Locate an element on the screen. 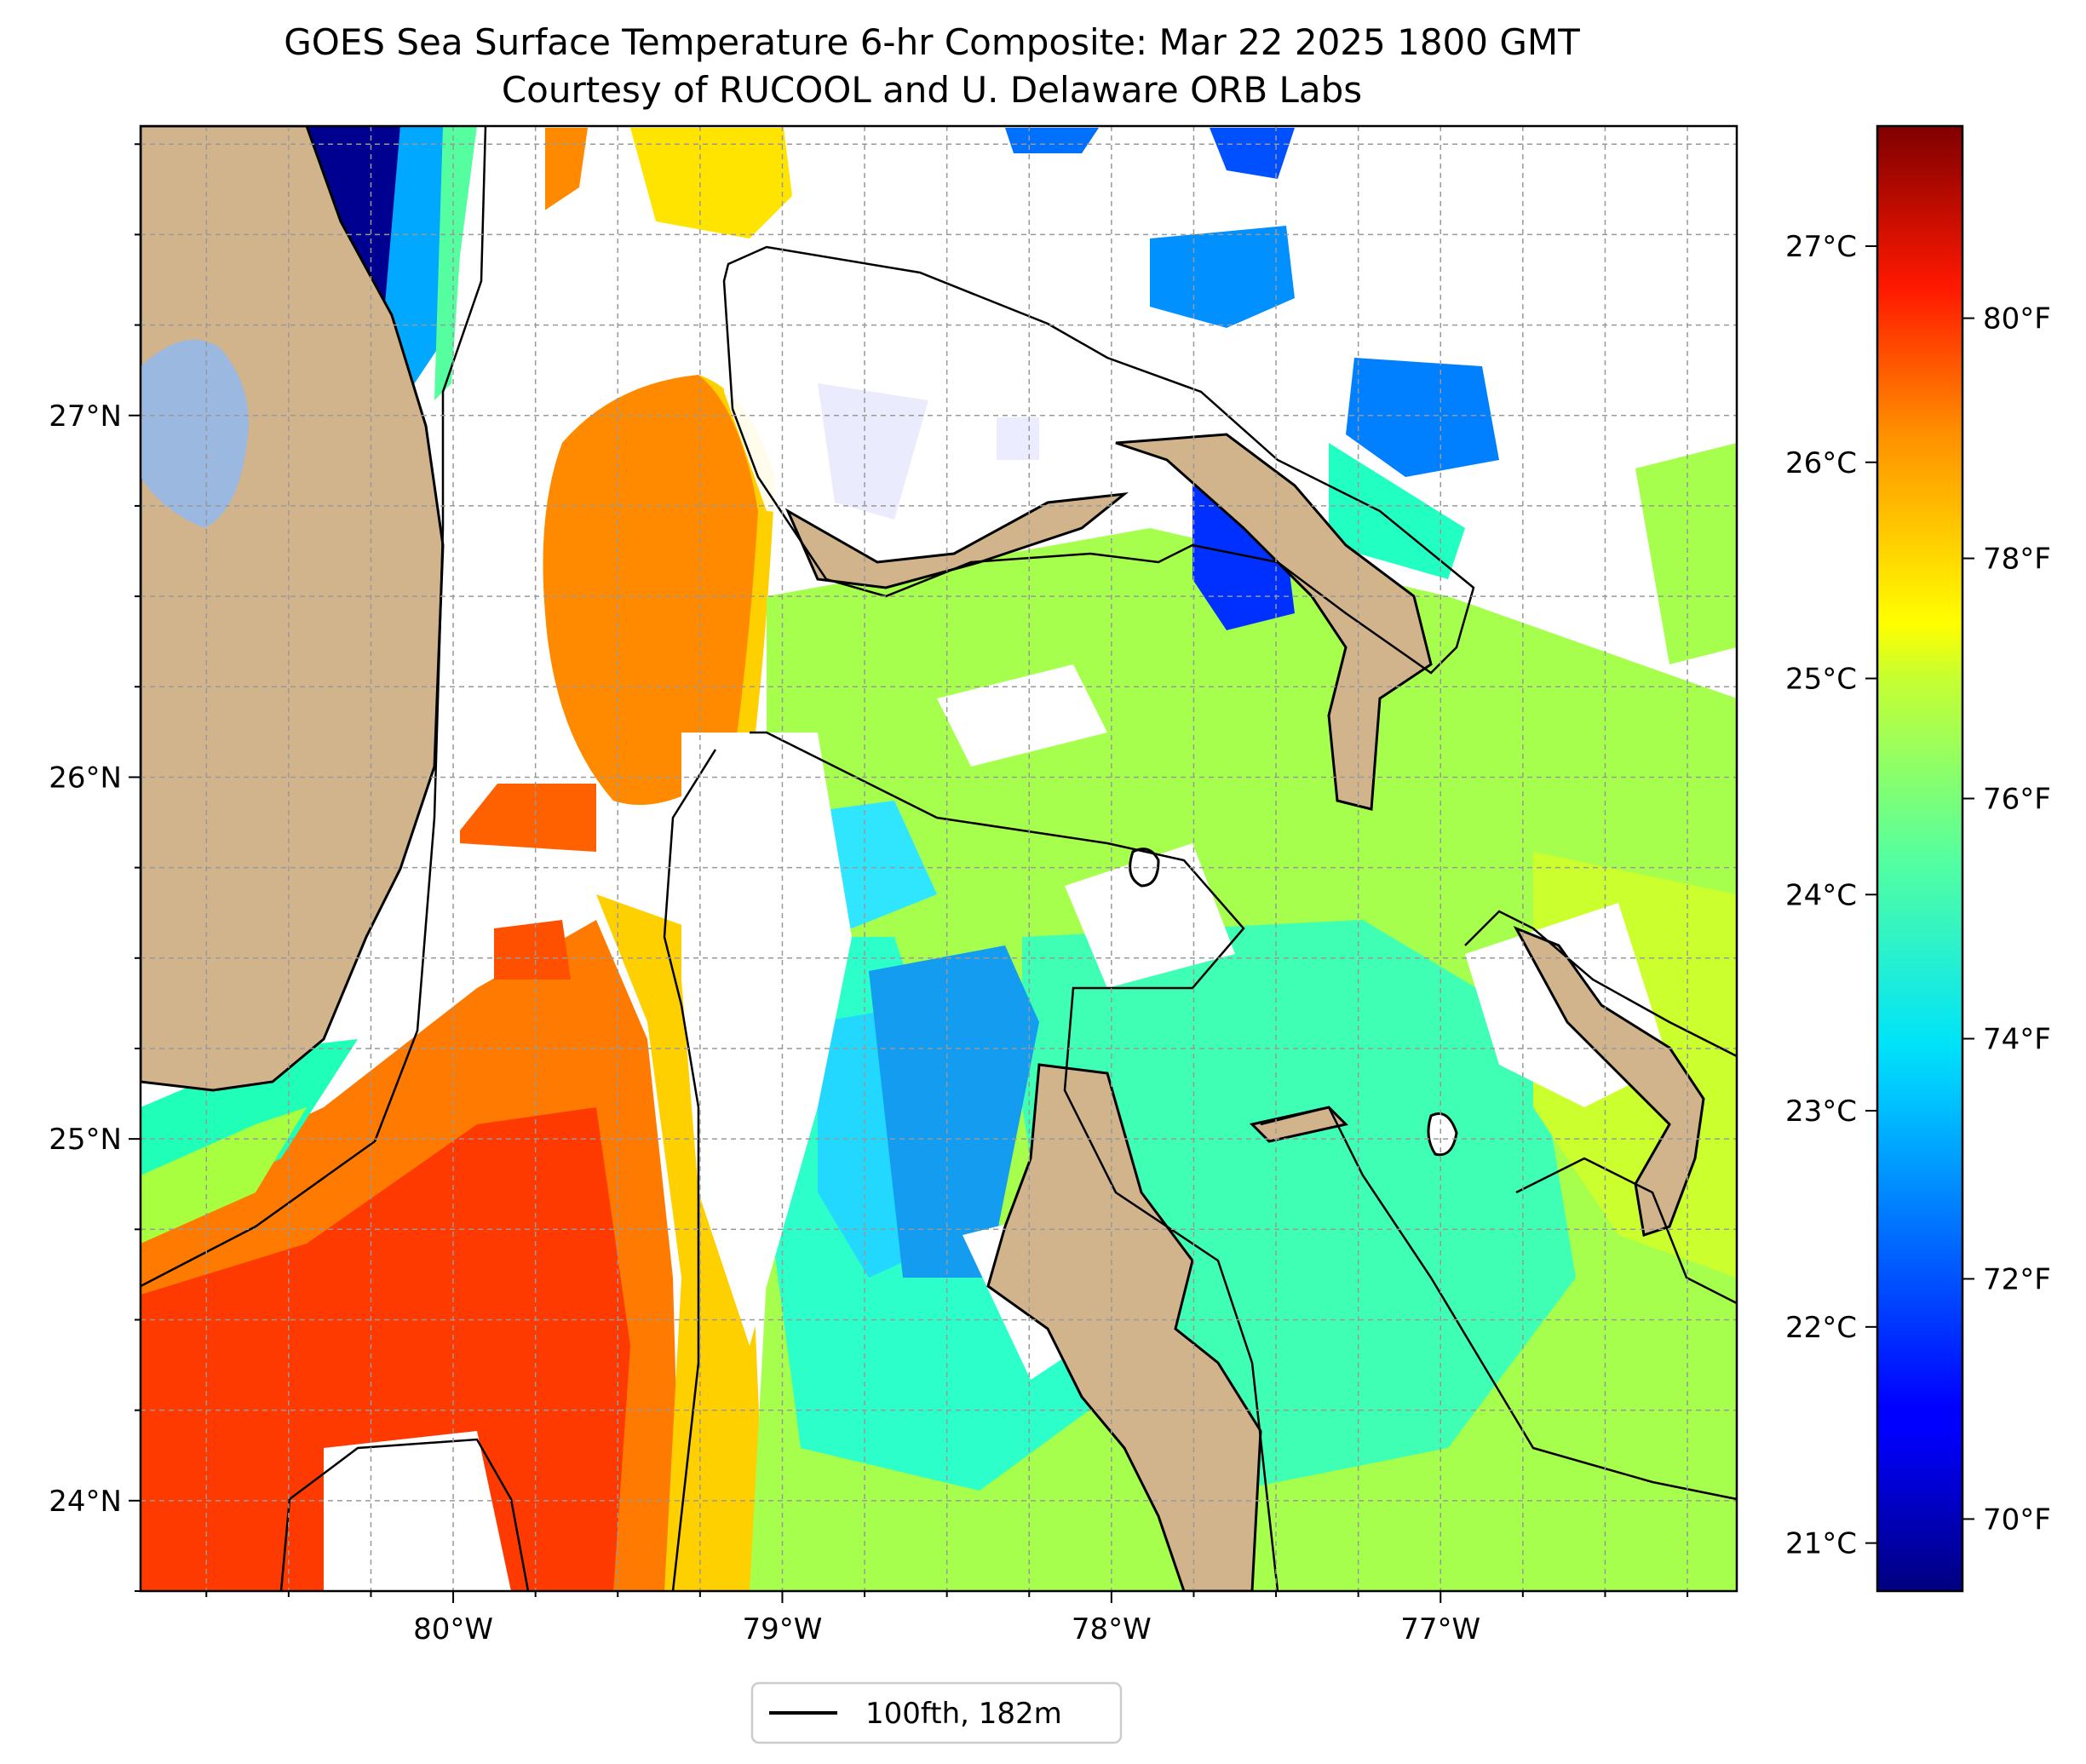 The height and width of the screenshot is (1764, 2086). lon-tick-label: 79°W is located at coordinates (783, 1629).